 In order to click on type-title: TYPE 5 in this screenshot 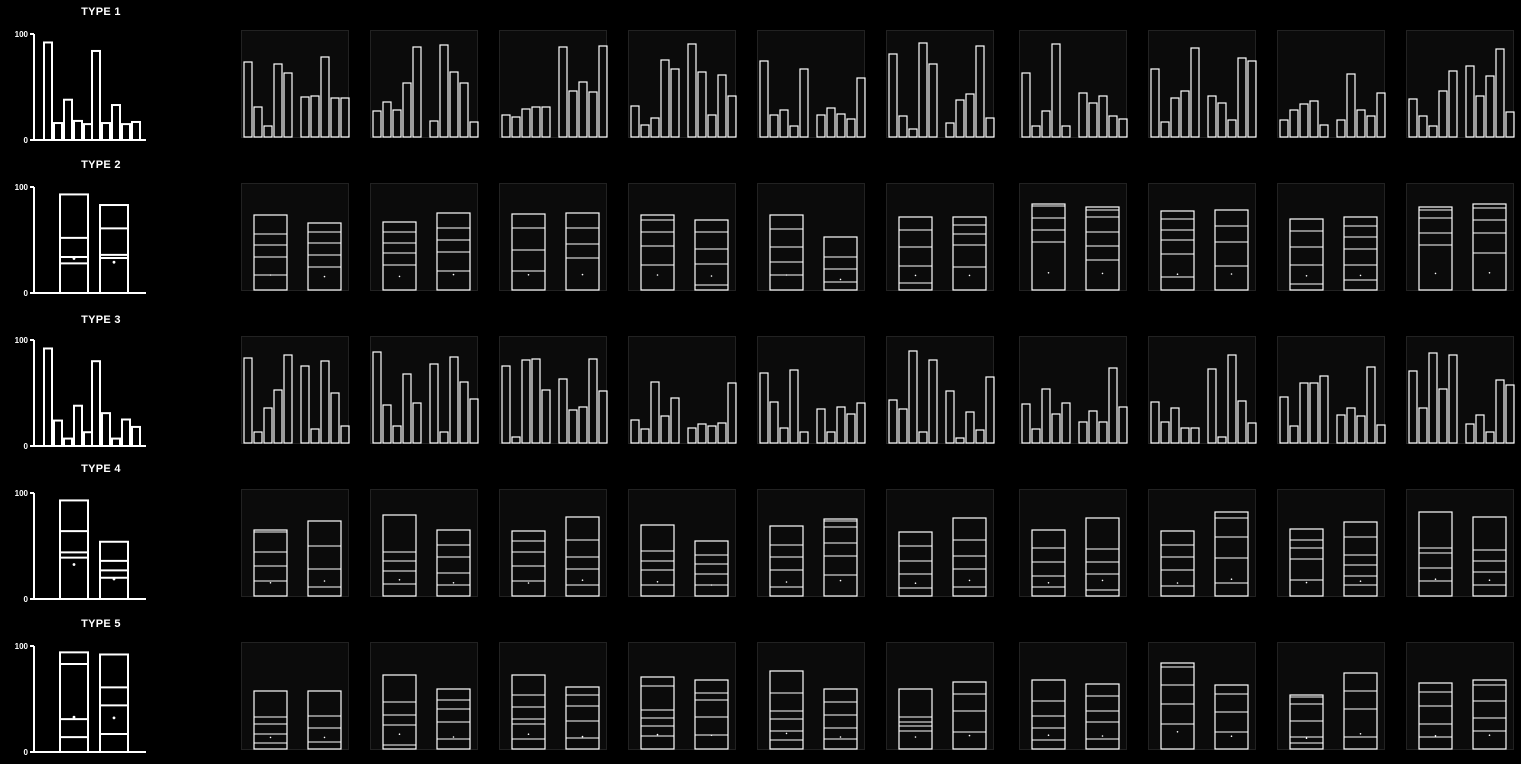, I will do `click(101, 624)`.